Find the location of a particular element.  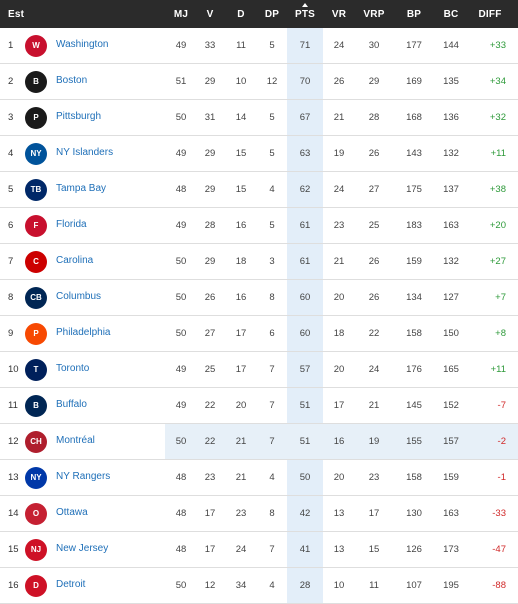

vr-cell: 16 is located at coordinates (339, 441).